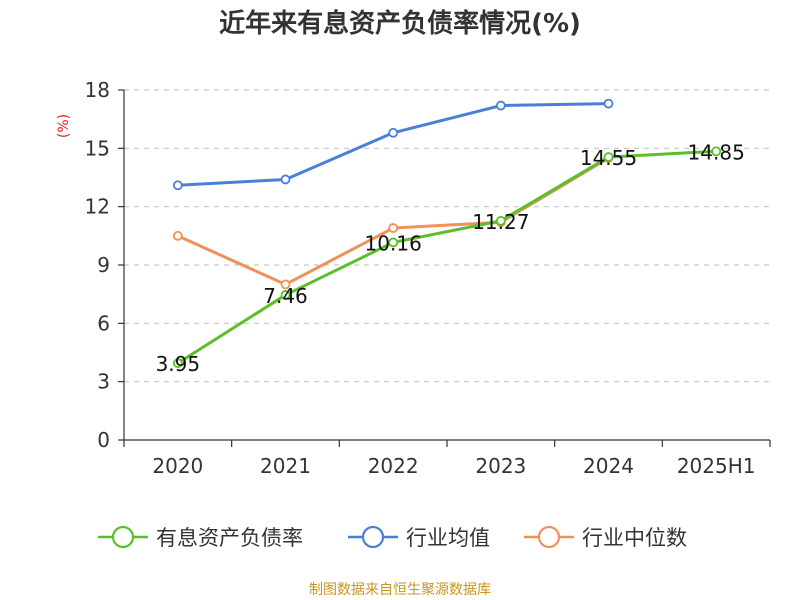 This screenshot has width=800, height=600. Describe the element at coordinates (229, 538) in the screenshot. I see `legend-label: 有息资产负债率` at that location.